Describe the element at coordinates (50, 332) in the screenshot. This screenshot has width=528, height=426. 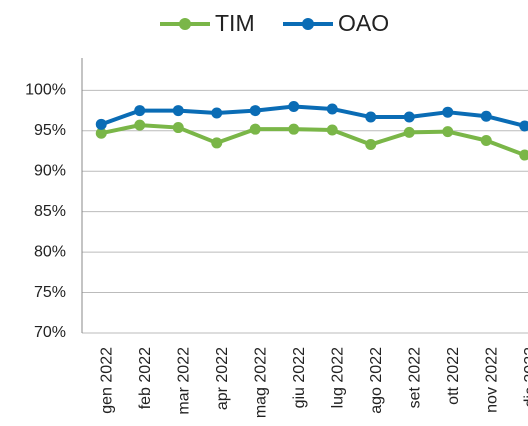
I see `y-tick-label: 70%` at that location.